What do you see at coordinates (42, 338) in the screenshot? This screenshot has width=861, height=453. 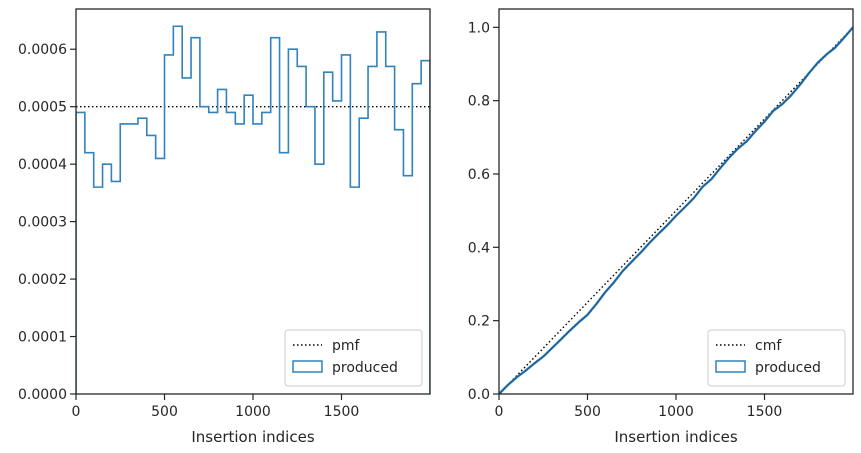 I see `y-tick-label: 0.0001` at bounding box center [42, 338].